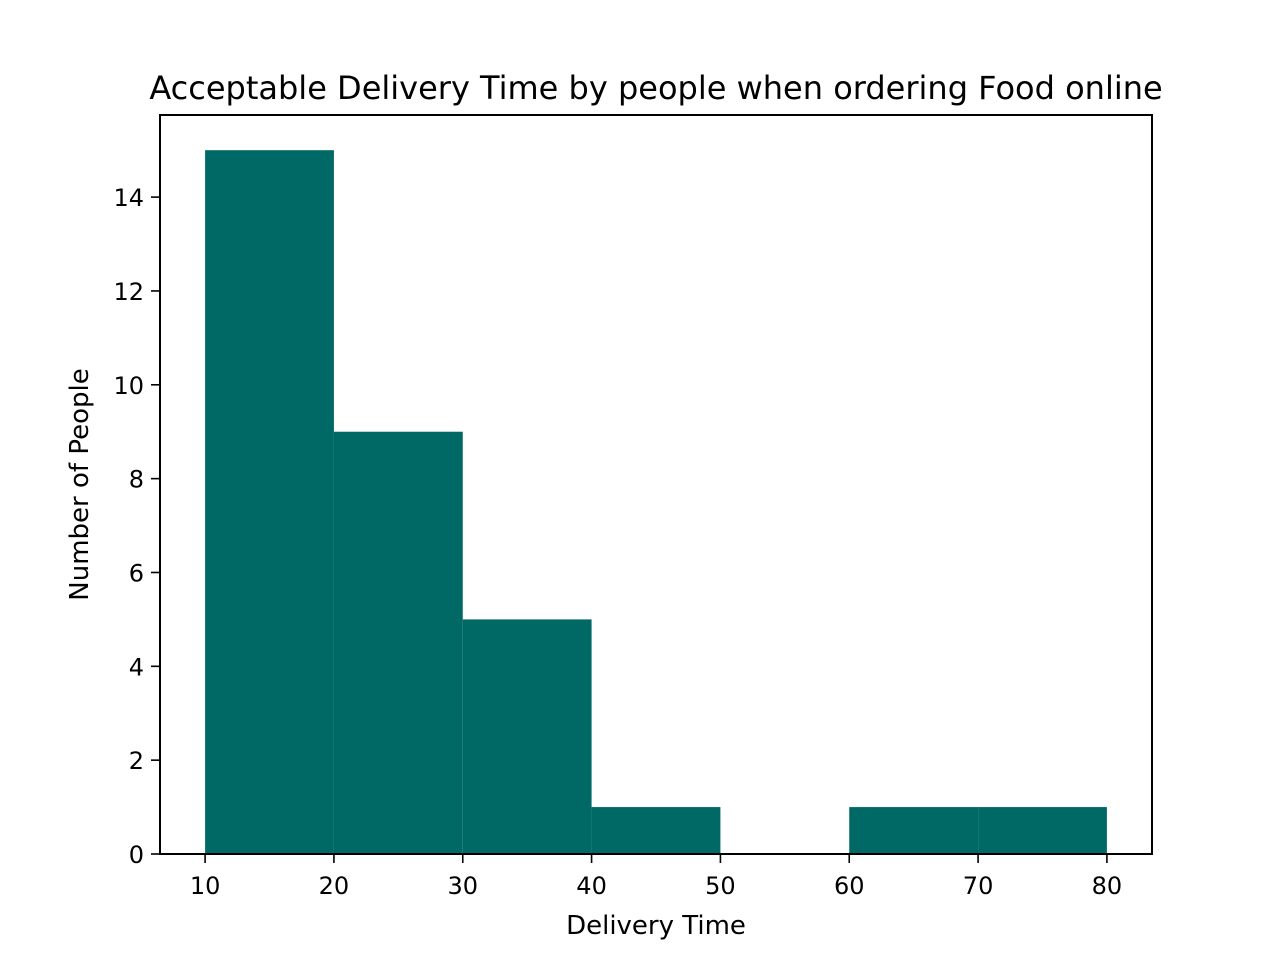  What do you see at coordinates (462, 886) in the screenshot?
I see `x-tick-label: 30` at bounding box center [462, 886].